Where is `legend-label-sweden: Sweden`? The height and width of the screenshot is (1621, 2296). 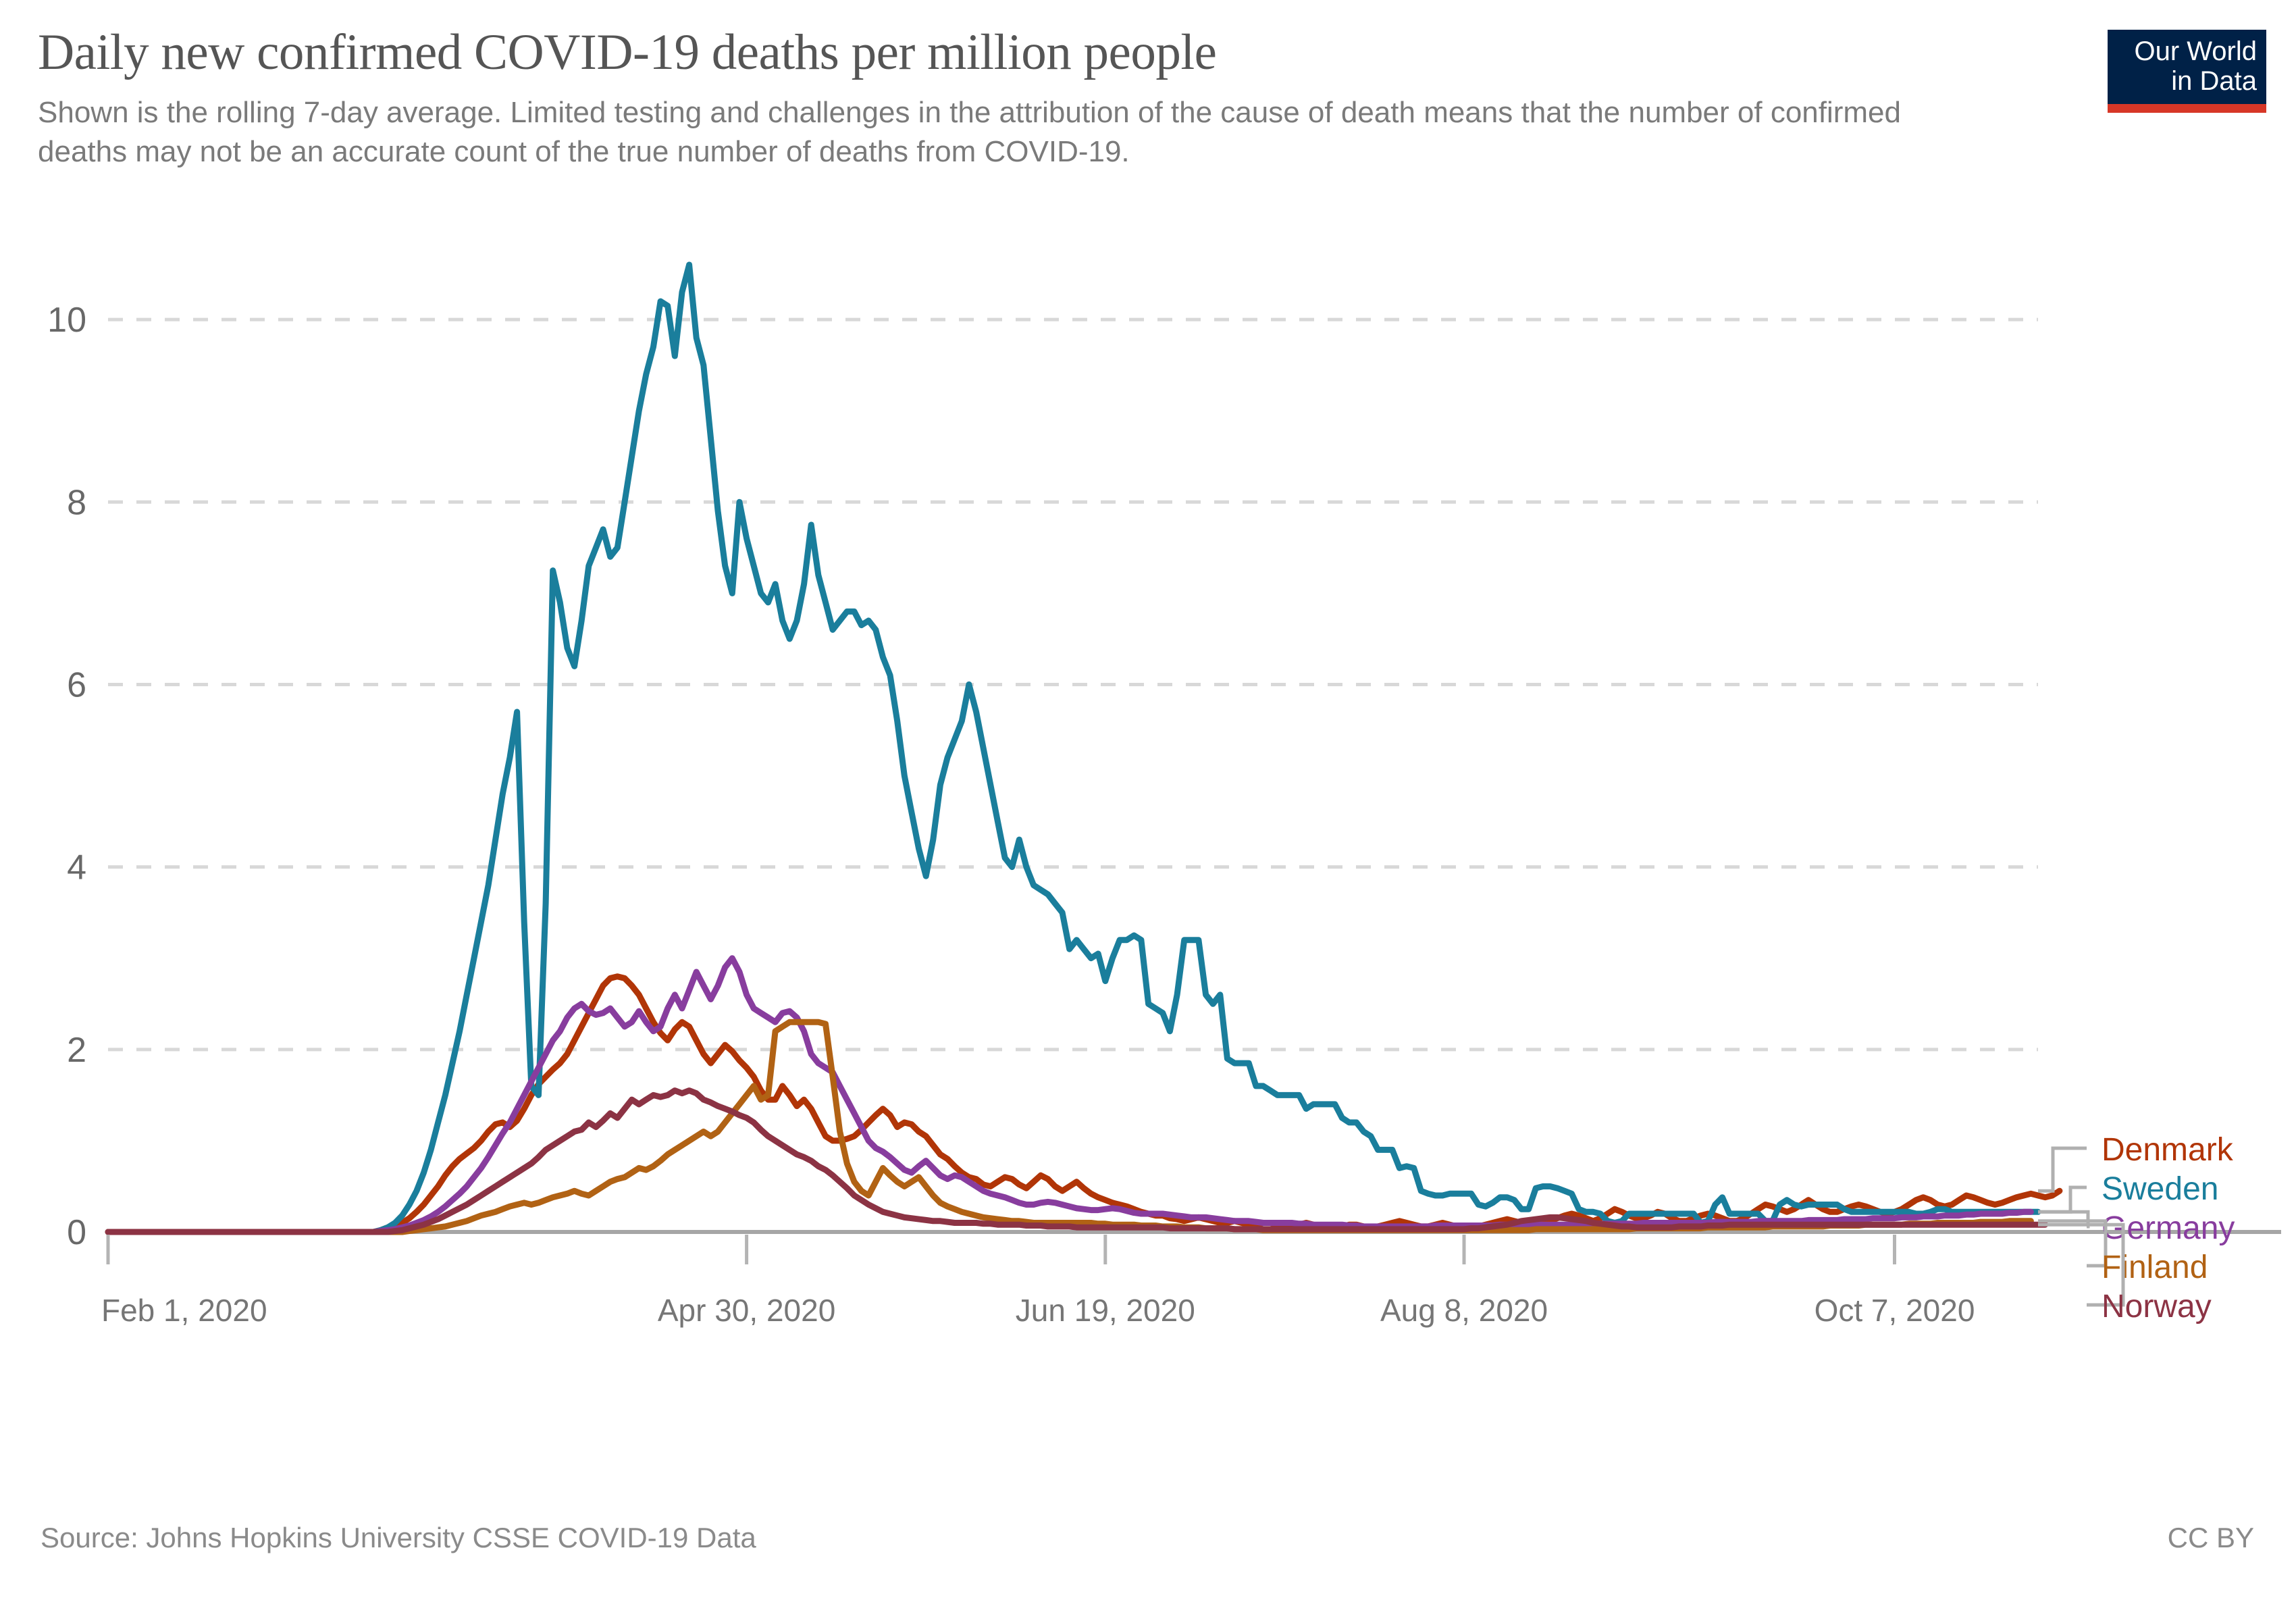 legend-label-sweden: Sweden is located at coordinates (2160, 1189).